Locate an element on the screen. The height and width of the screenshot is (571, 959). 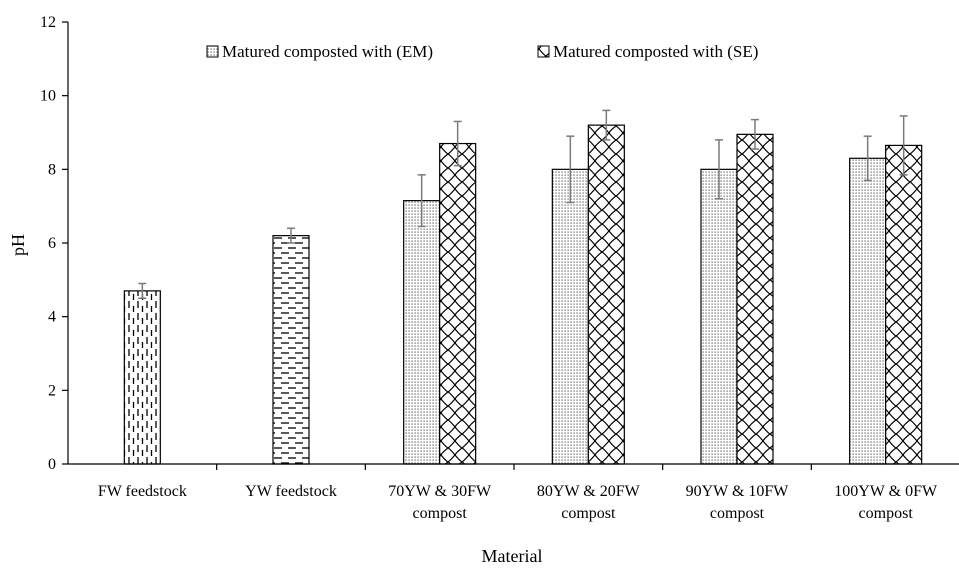
y-axis-title: pH is located at coordinates (18, 245).